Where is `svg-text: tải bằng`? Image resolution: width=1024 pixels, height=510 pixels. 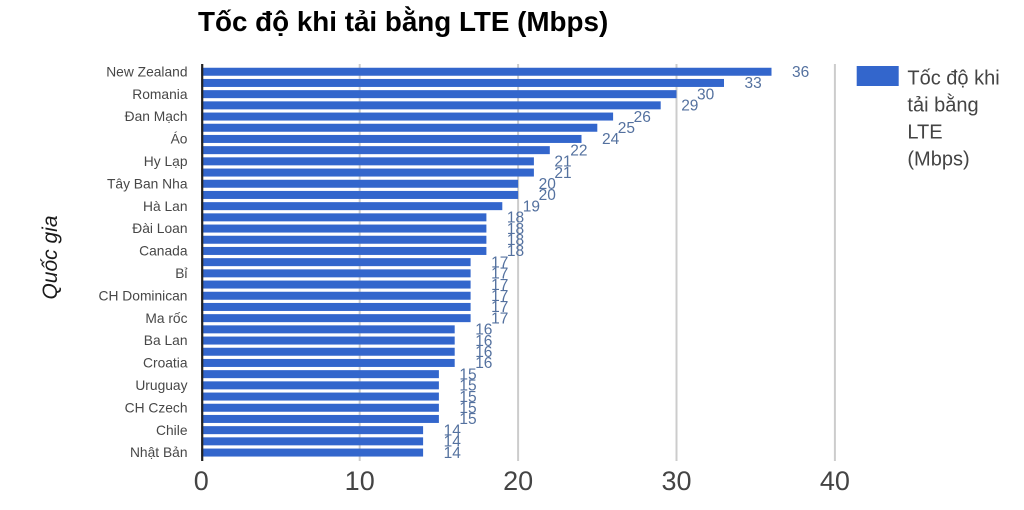
svg-text: tải bằng is located at coordinates (942, 105).